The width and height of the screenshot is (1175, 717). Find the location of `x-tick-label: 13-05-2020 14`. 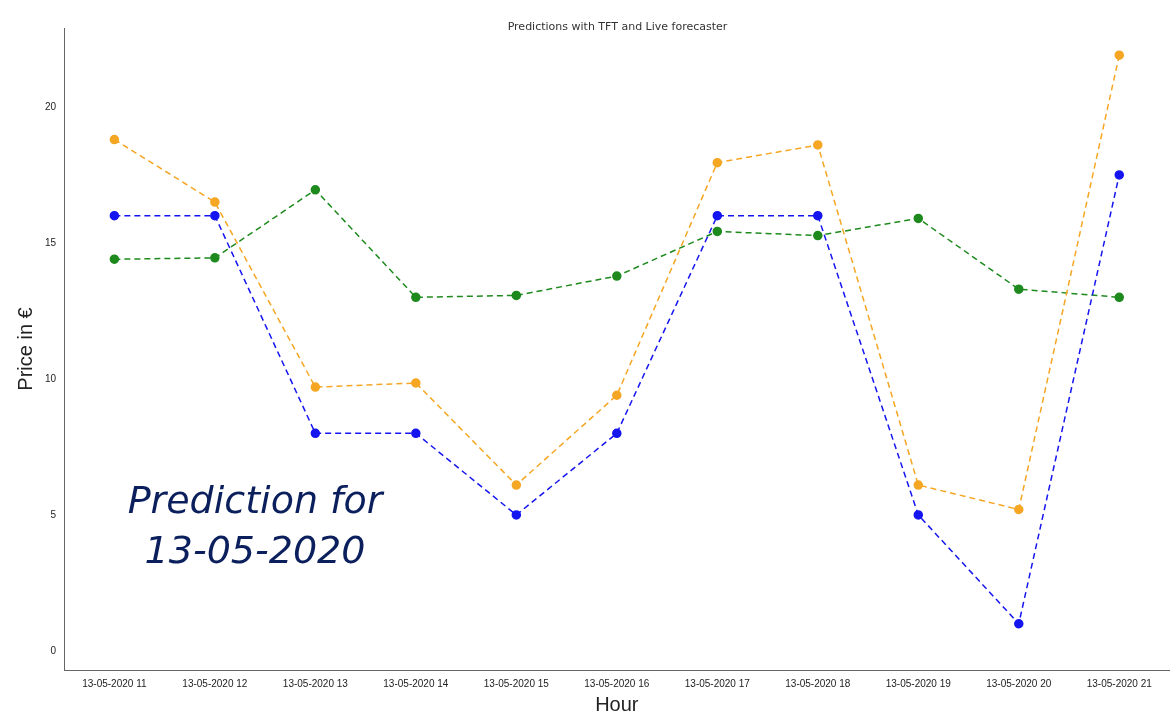

x-tick-label: 13-05-2020 14 is located at coordinates (416, 683).